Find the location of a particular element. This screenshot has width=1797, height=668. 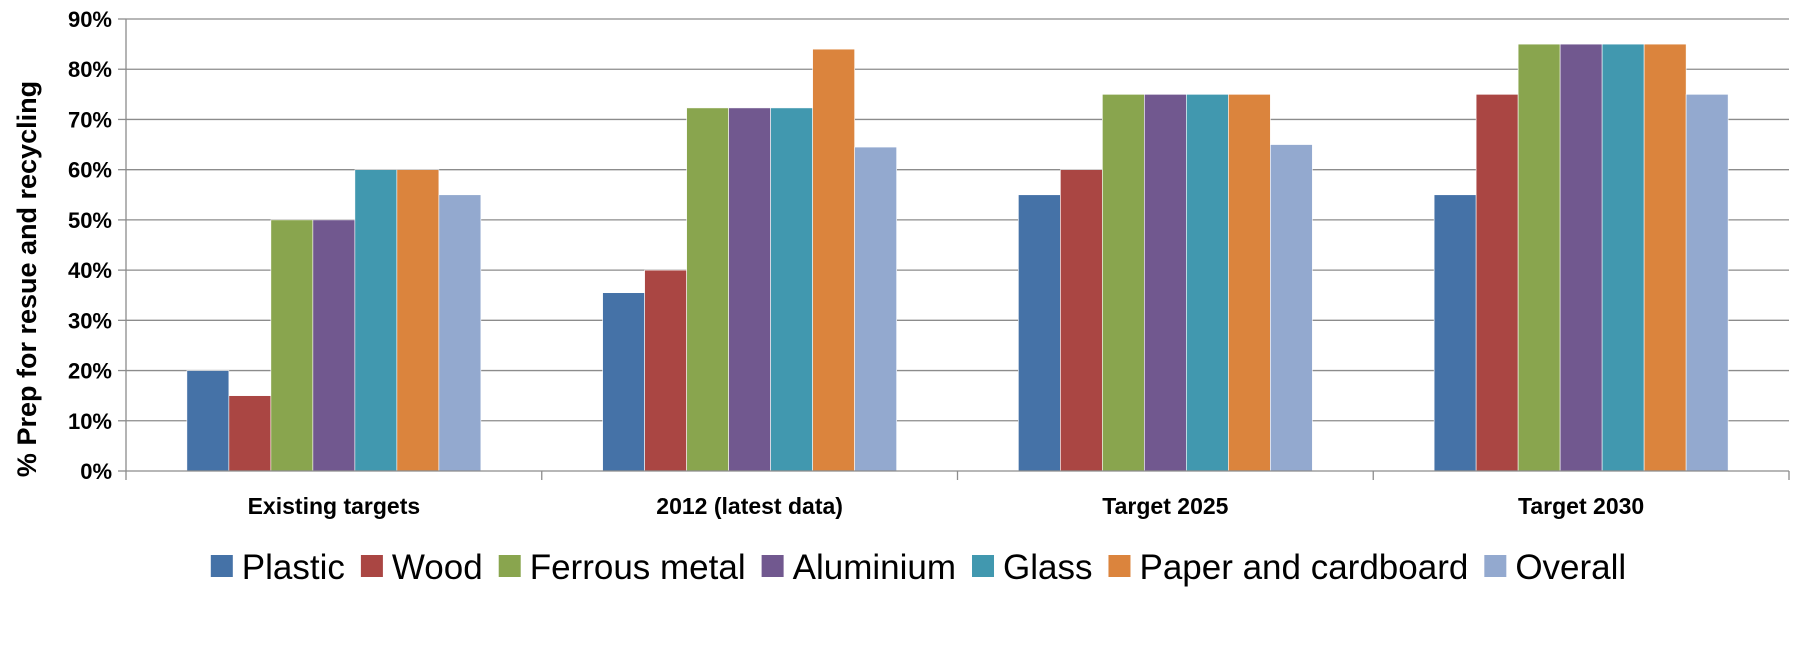

y-tick-label: 80% is located at coordinates (90, 69).